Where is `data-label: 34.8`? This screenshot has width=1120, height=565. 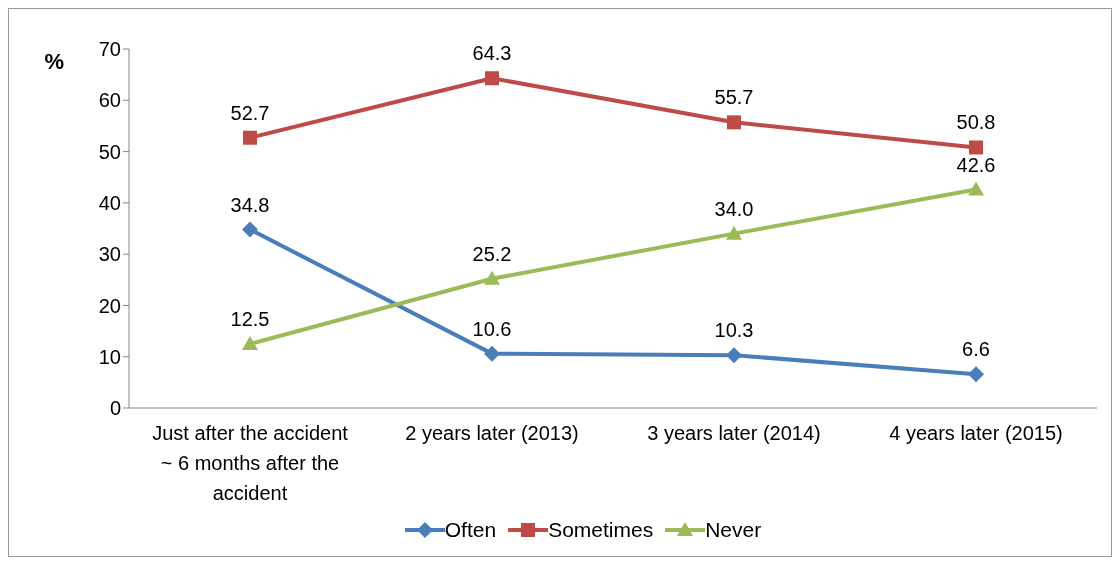 data-label: 34.8 is located at coordinates (250, 204).